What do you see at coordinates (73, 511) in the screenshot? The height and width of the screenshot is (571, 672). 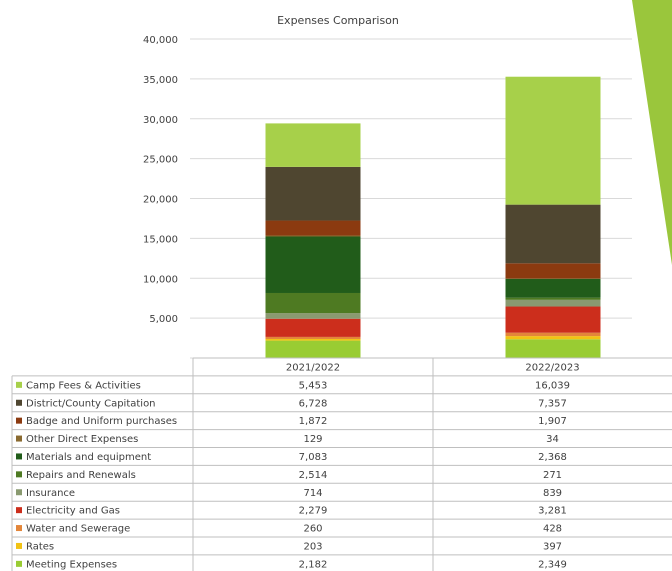 I see `legend-label: Electricity and Gas` at bounding box center [73, 511].